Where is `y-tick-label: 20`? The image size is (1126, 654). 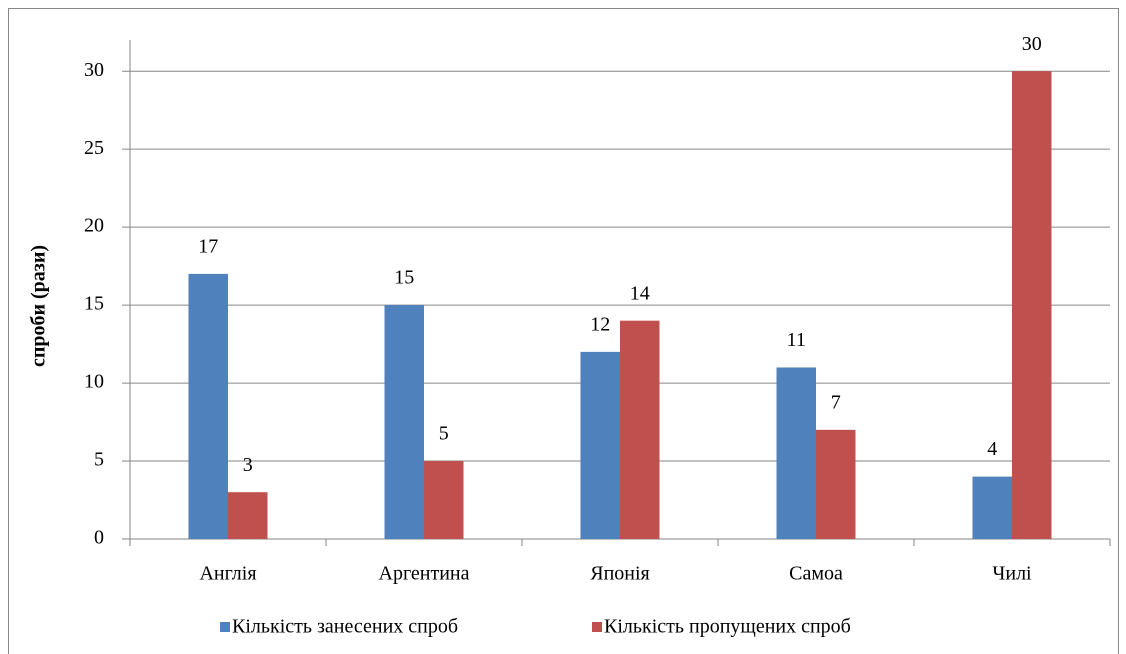 y-tick-label: 20 is located at coordinates (94, 226).